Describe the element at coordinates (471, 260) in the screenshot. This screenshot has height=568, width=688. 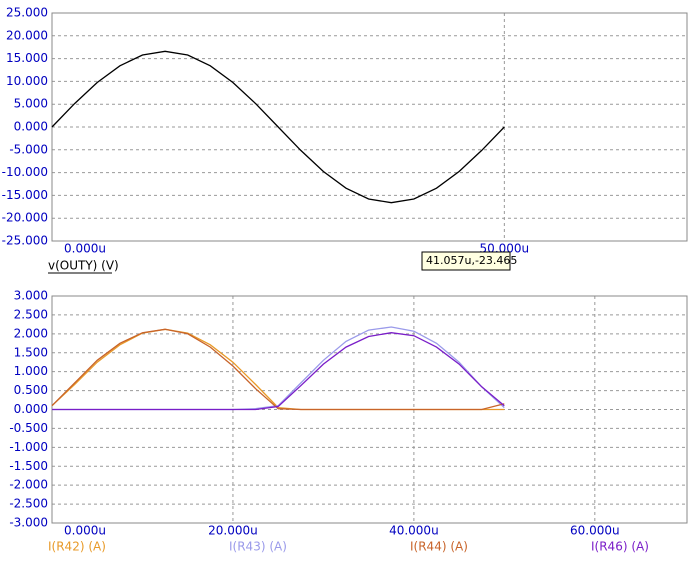
I see `tooltip-text: 41.057u,-23.465` at that location.